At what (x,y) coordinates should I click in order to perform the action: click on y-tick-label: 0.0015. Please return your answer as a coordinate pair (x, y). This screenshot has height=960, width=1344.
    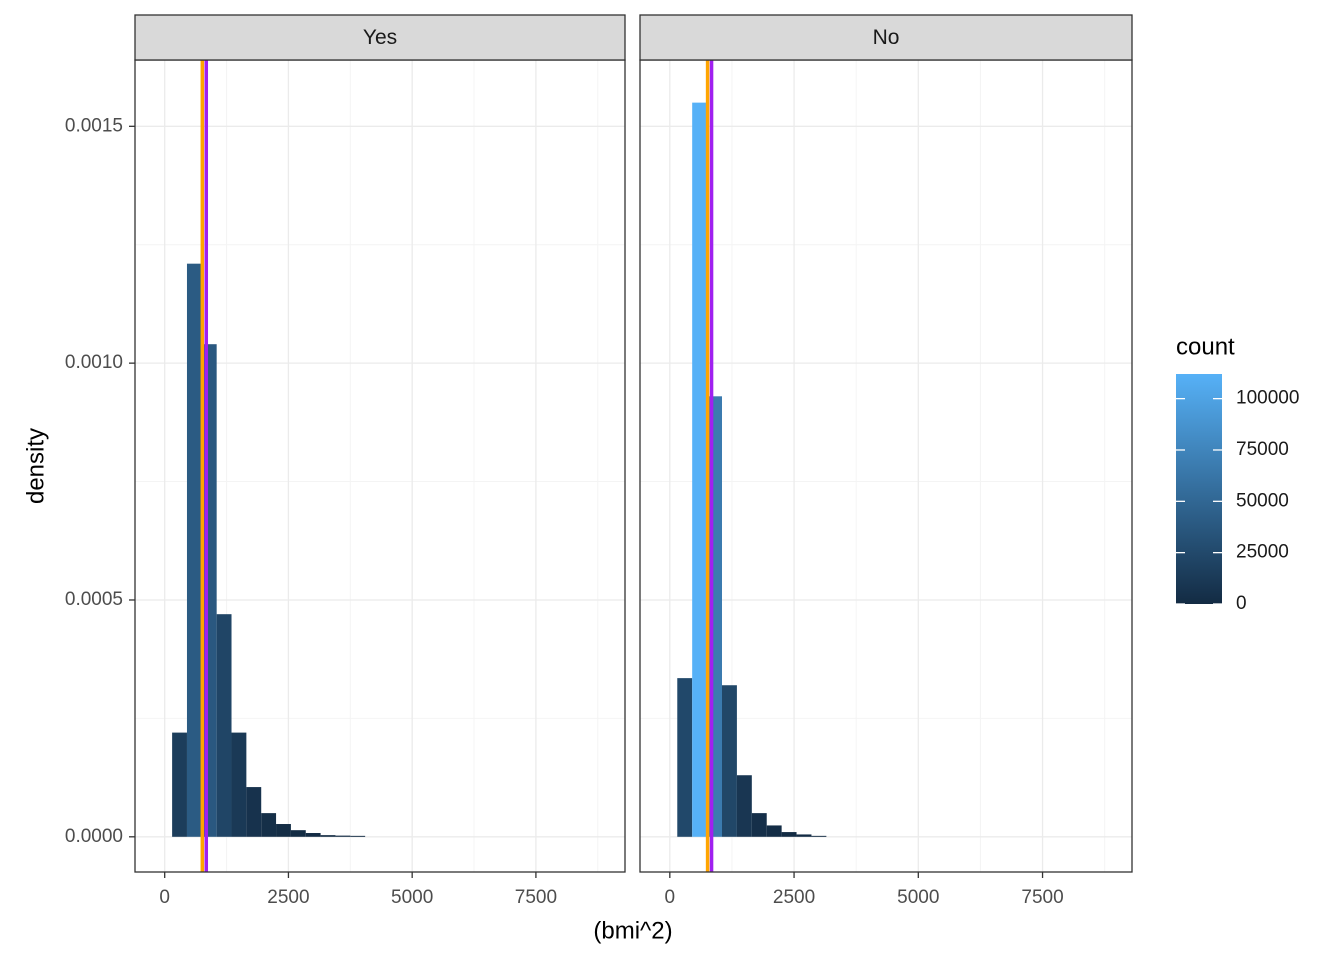
    Looking at the image, I should click on (94, 125).